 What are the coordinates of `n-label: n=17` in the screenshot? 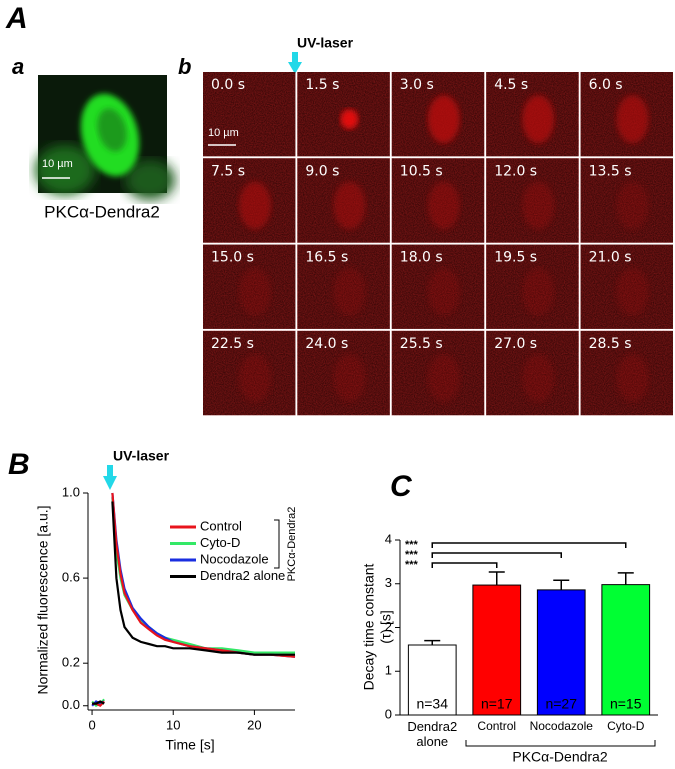 It's located at (497, 704).